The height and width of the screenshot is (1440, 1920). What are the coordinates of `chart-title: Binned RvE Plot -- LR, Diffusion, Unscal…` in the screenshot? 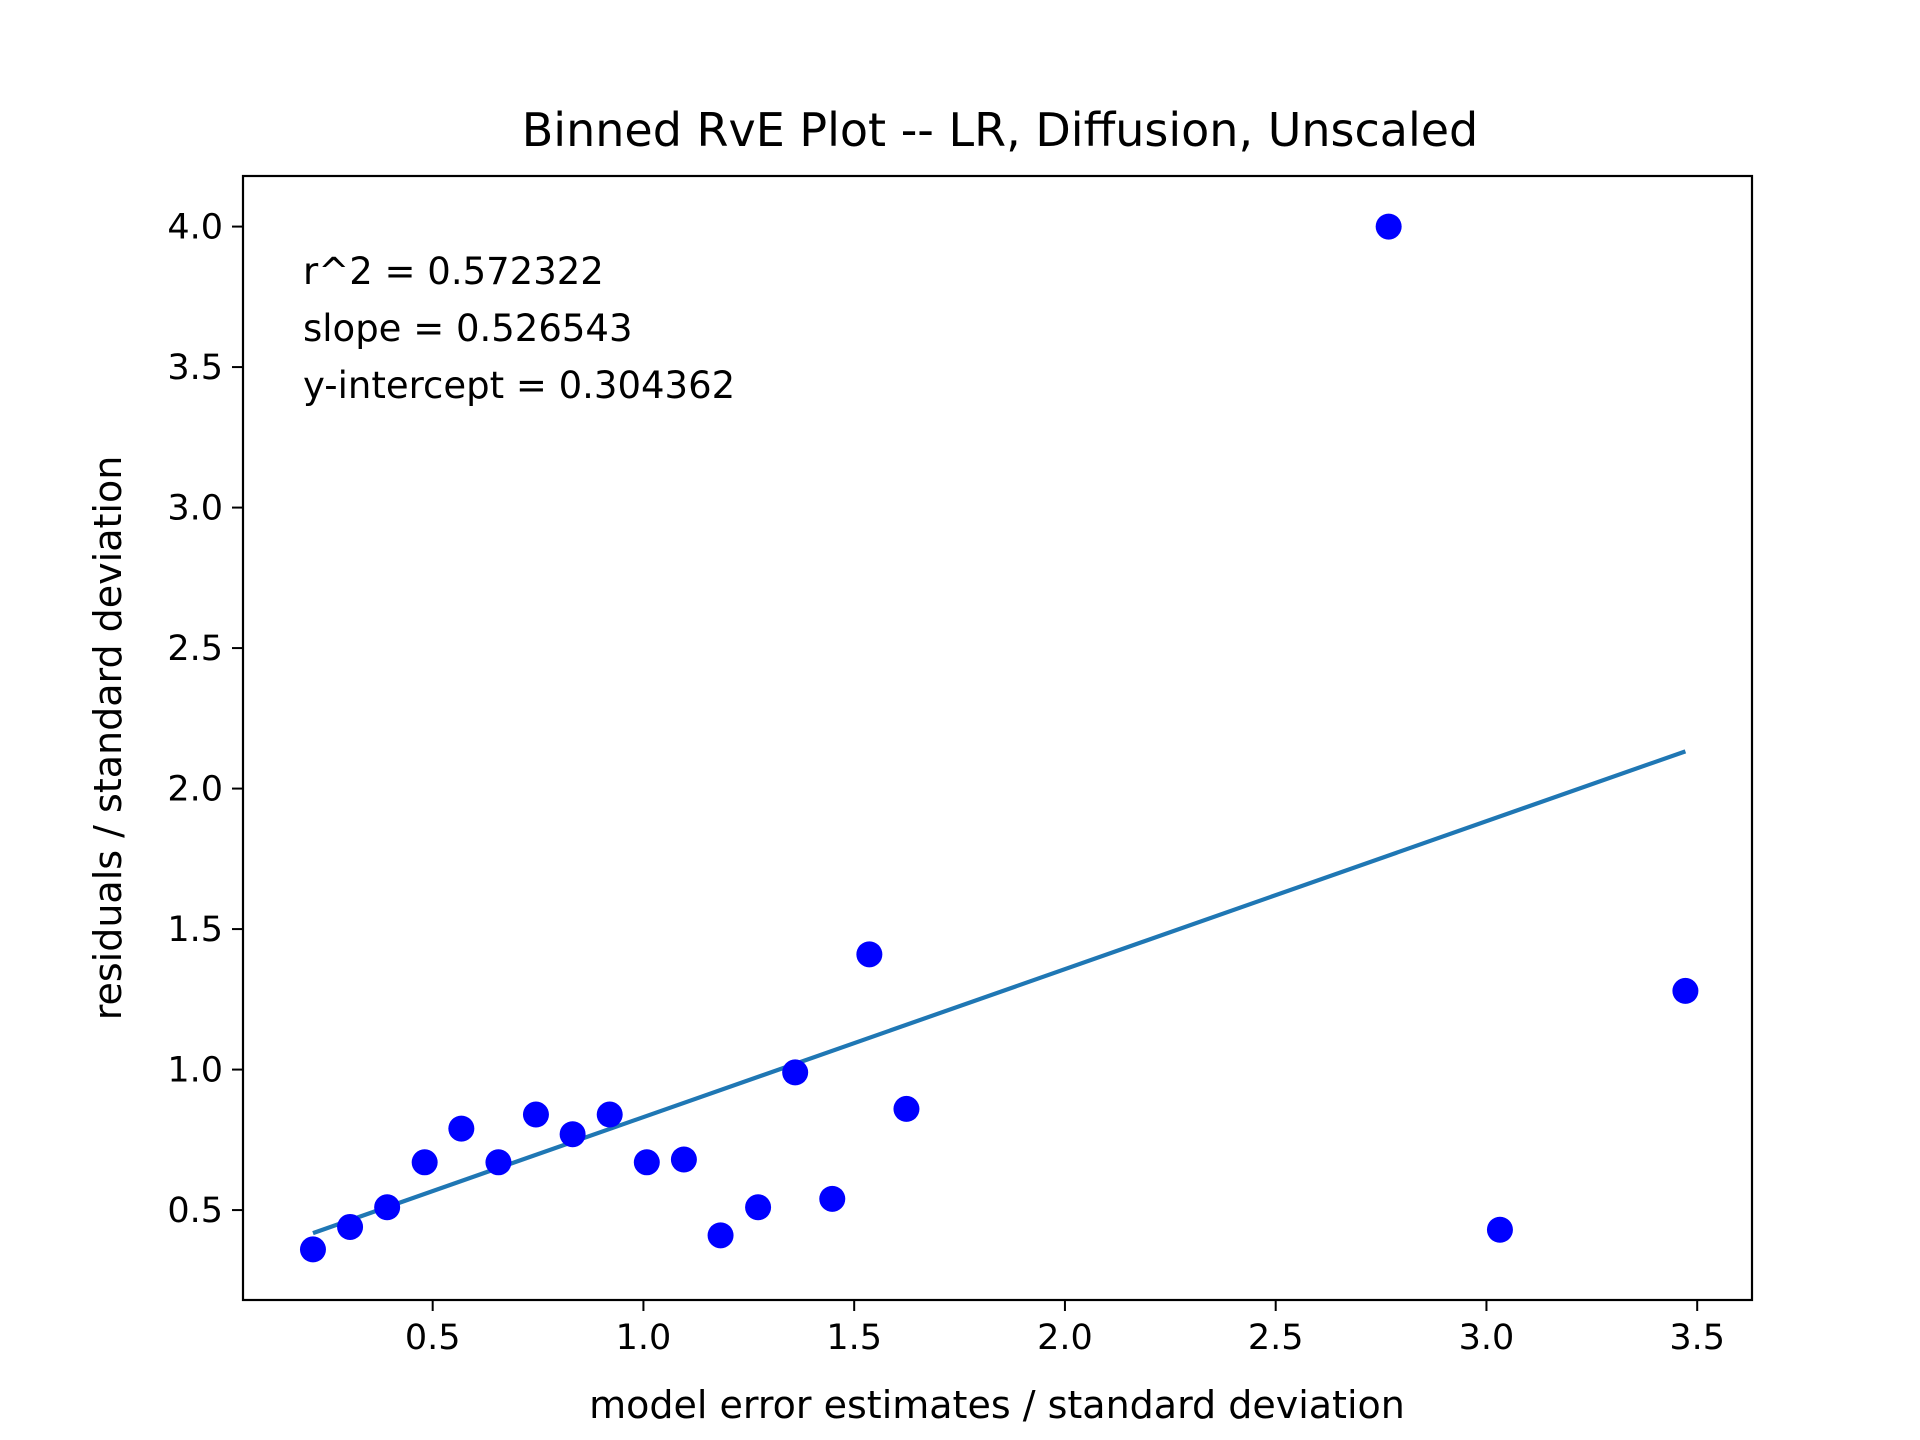 It's located at (1000, 130).